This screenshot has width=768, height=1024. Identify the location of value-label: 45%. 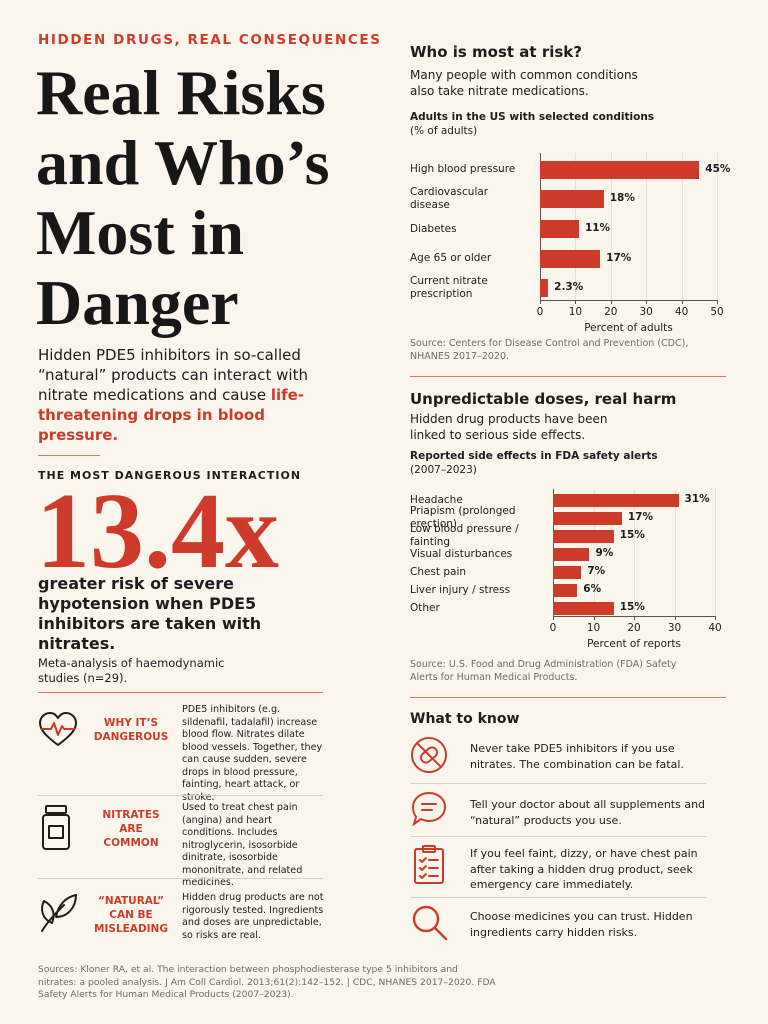
(718, 168).